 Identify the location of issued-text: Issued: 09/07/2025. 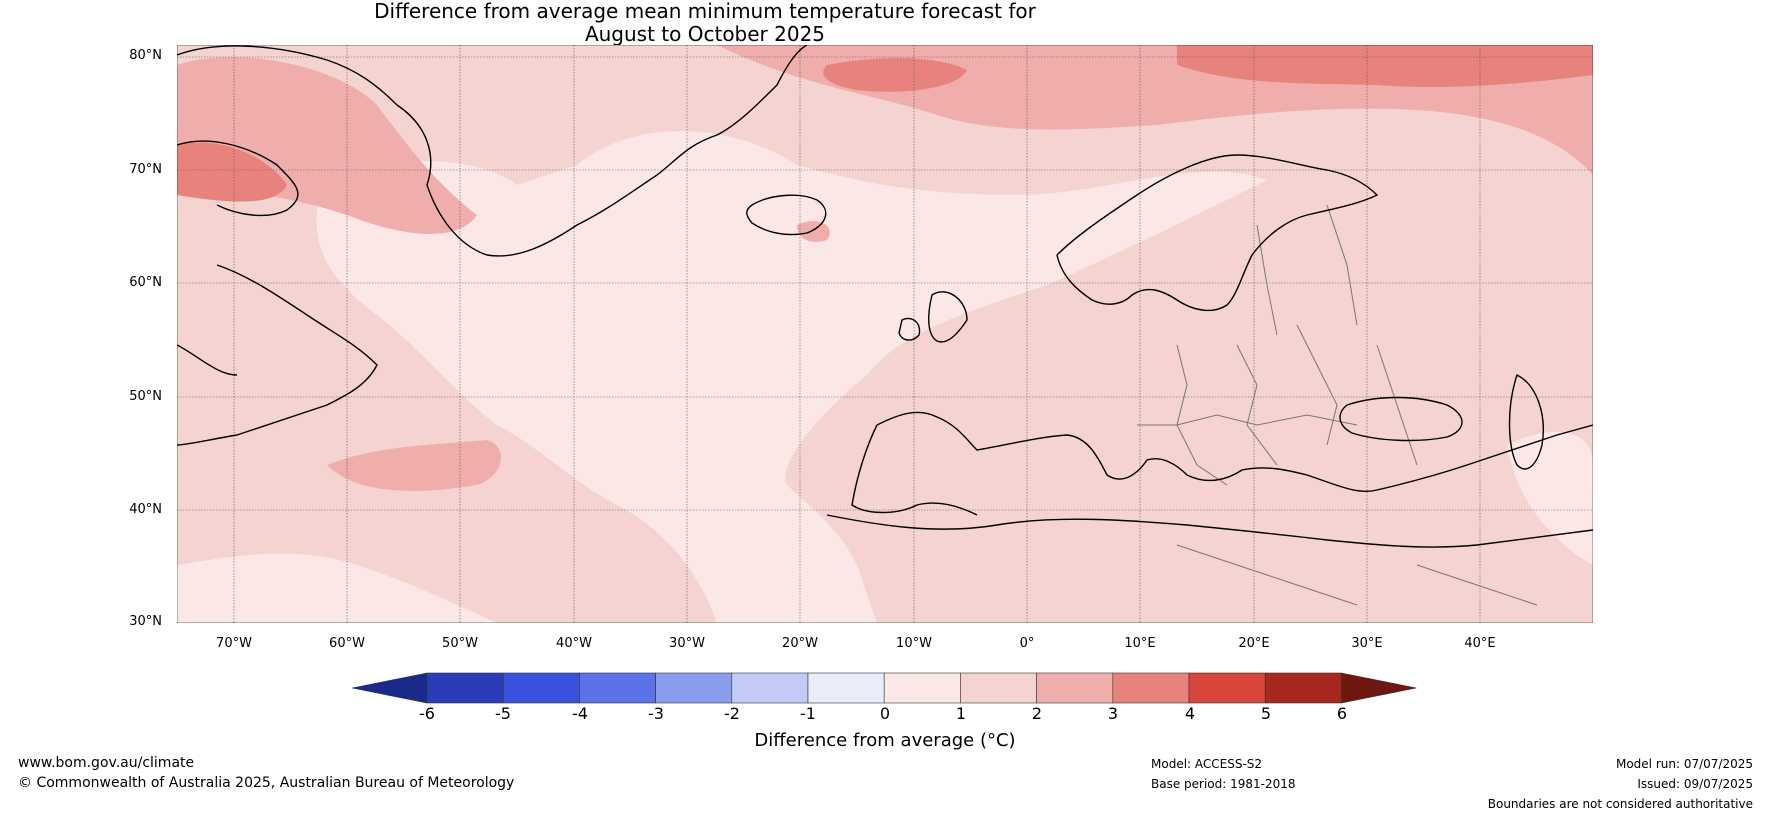
(1695, 784).